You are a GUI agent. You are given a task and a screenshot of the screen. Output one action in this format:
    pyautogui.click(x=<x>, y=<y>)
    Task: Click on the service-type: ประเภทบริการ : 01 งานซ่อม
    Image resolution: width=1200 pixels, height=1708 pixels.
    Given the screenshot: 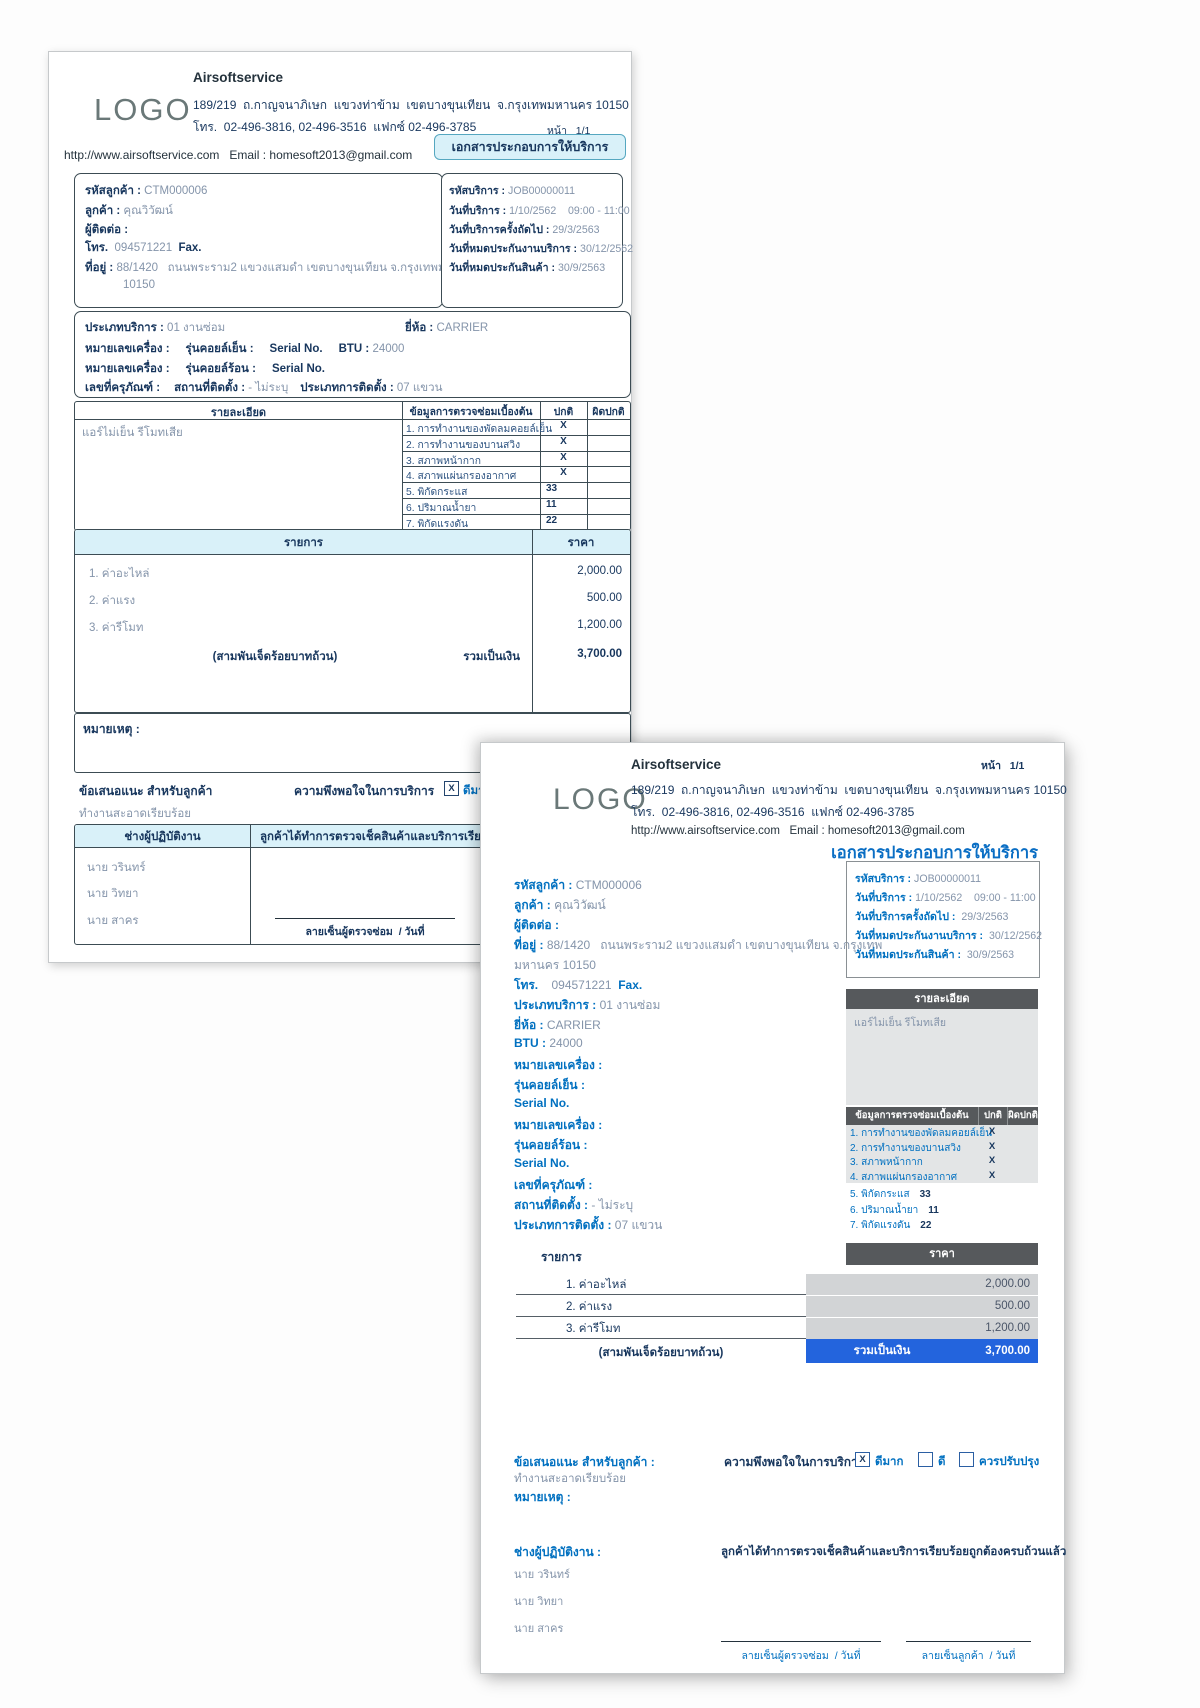 What is the action you would take?
    pyautogui.click(x=587, y=1005)
    